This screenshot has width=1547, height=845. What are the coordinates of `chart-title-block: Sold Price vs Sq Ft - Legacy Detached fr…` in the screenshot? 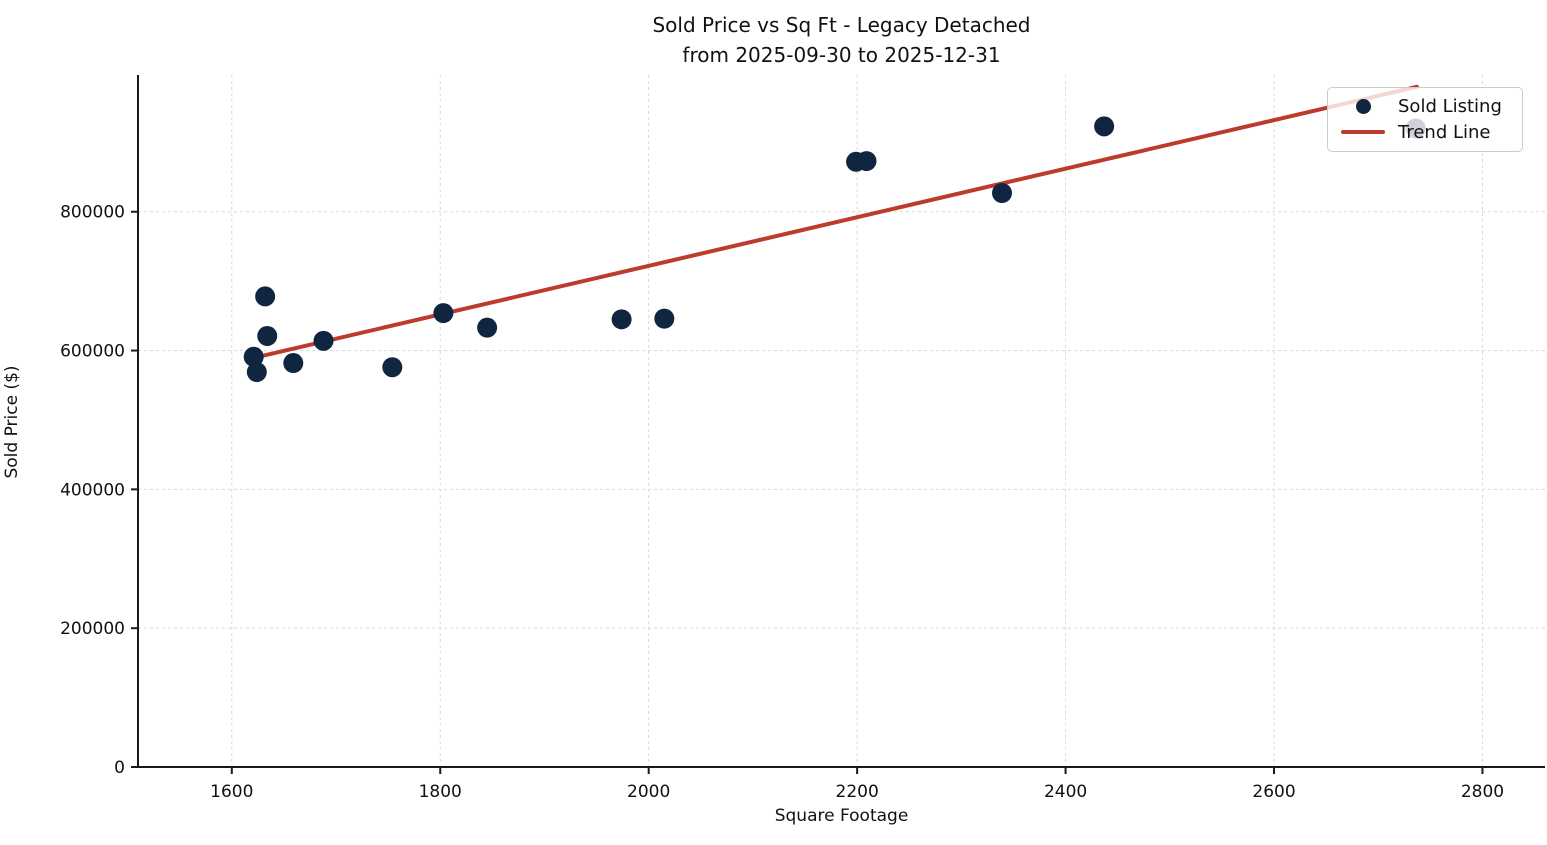 It's located at (841, 40).